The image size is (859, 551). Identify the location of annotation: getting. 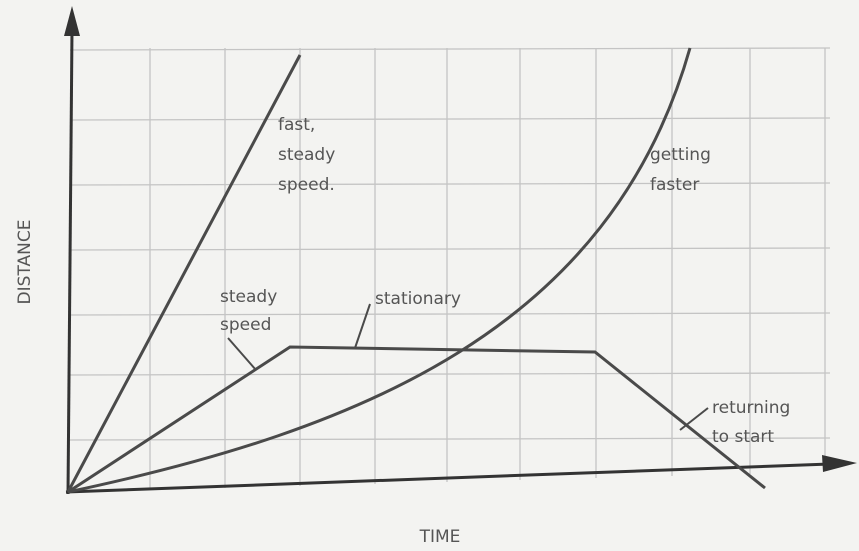
(680, 155).